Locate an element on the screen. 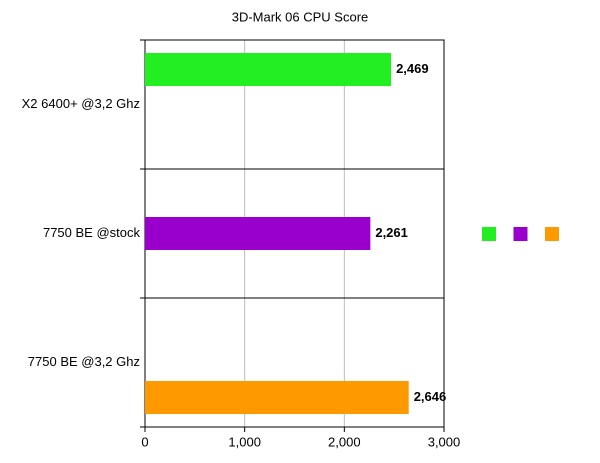  x-tick-label: 3,000 is located at coordinates (444, 441).